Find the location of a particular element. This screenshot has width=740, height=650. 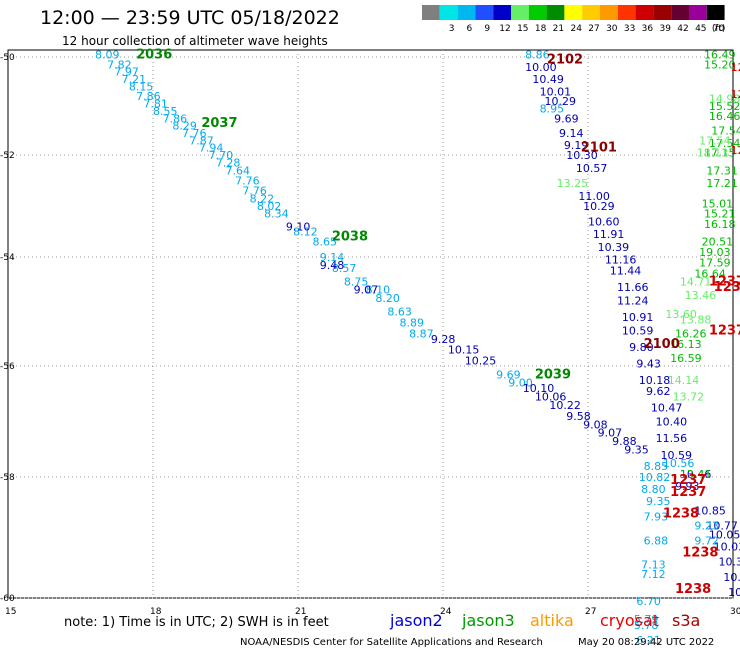

swh-value-label: 16.26 is located at coordinates (691, 333).